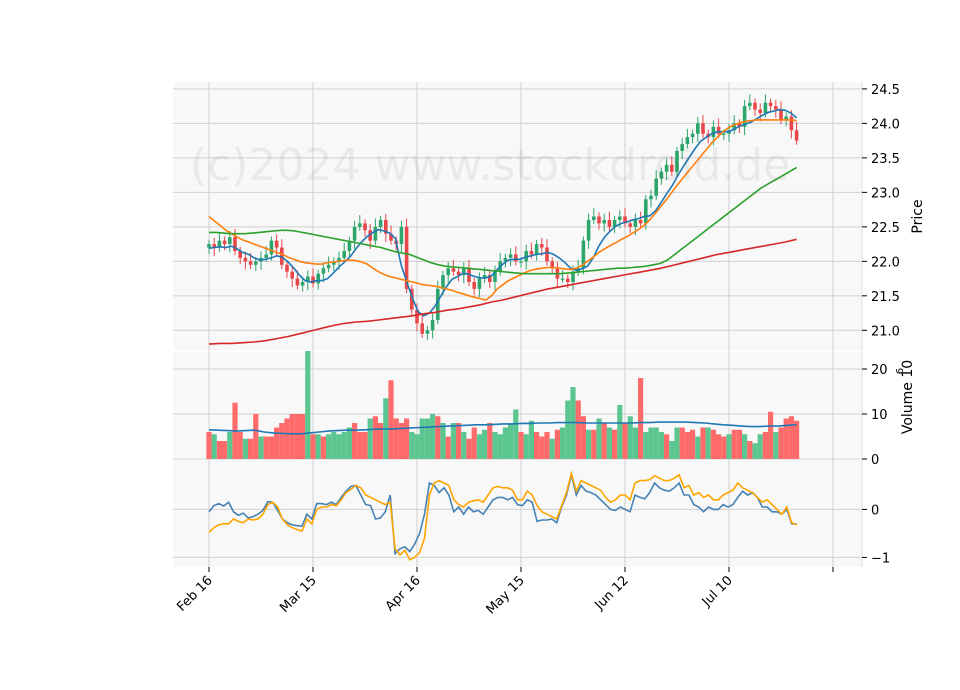  I want to click on volume-axis-title: Volume 10, so click(908, 397).